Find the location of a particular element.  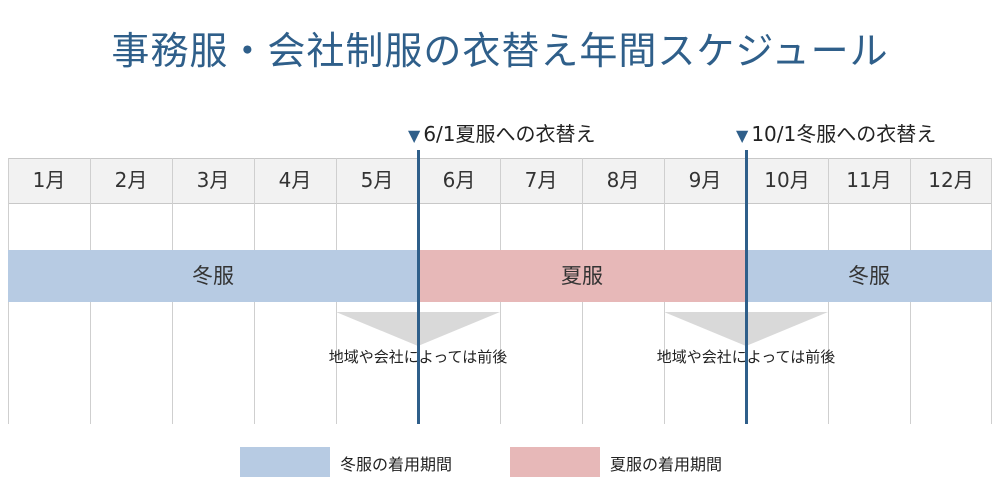

winter-change-marker: ▼ 10/1冬服への衣替え is located at coordinates (836, 132).